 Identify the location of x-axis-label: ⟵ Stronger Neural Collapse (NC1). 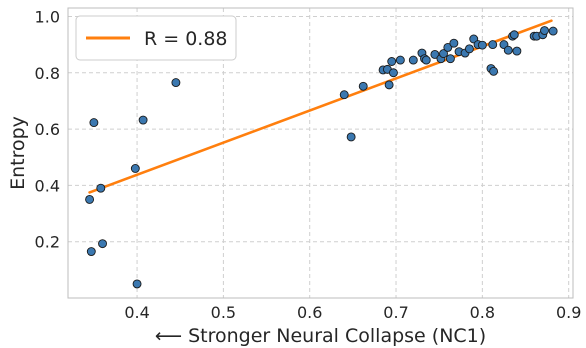
(320, 336).